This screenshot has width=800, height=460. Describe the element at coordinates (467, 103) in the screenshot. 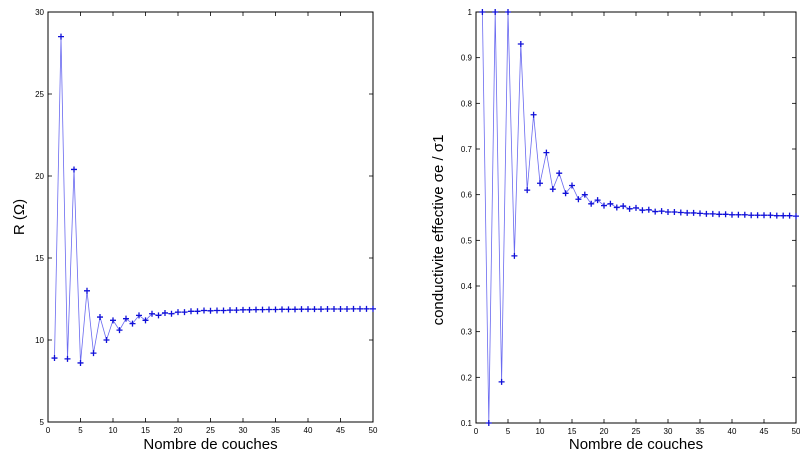

I see `y-tick-label: 0.8` at that location.